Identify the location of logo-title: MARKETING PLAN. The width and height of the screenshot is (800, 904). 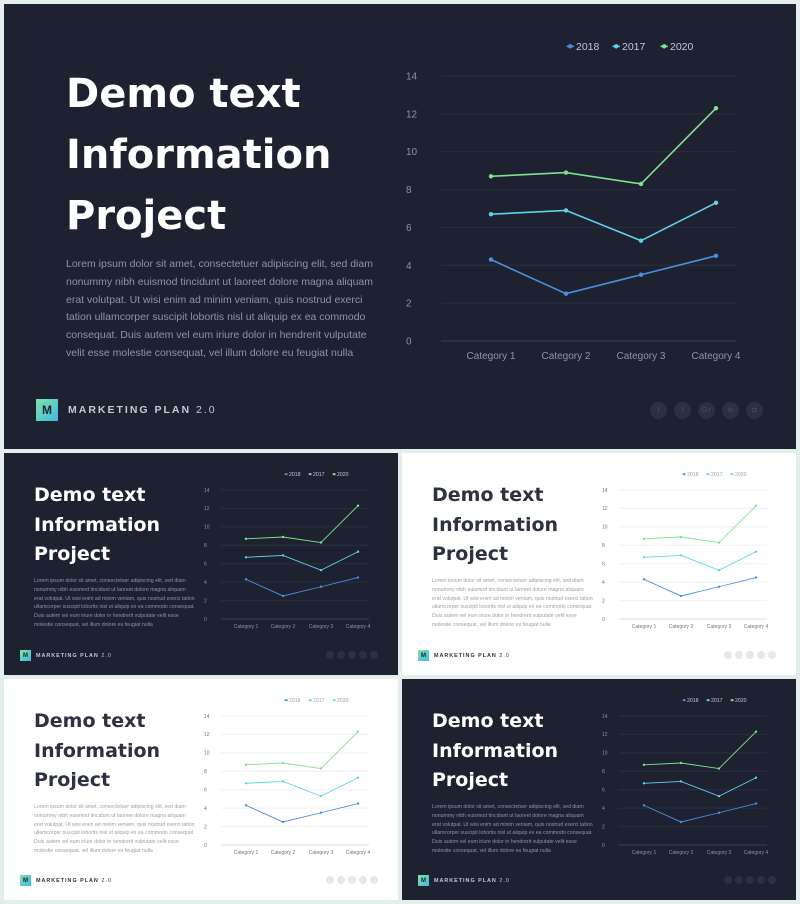
(67, 880).